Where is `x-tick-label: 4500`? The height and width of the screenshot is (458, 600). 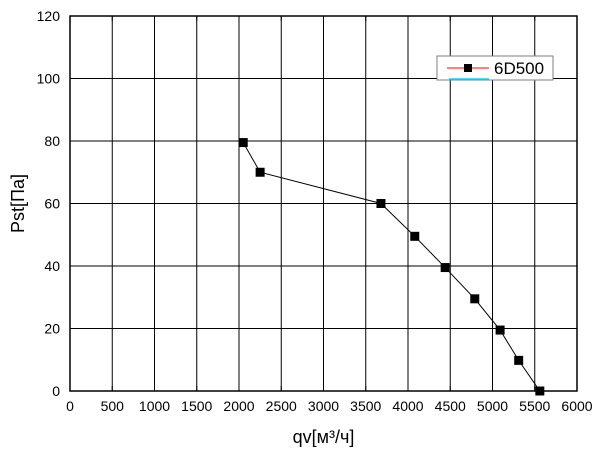
x-tick-label: 4500 is located at coordinates (450, 406).